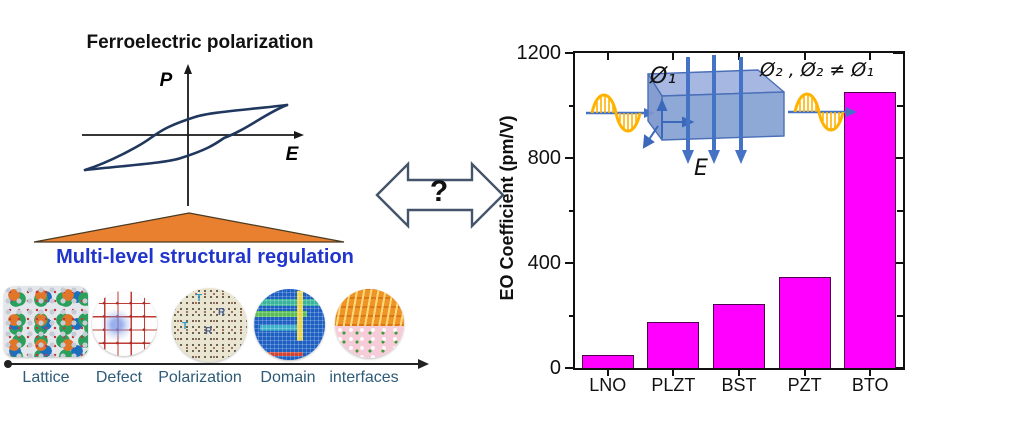 The width and height of the screenshot is (1024, 442). What do you see at coordinates (701, 168) in the screenshot?
I see `e-field-label: E` at bounding box center [701, 168].